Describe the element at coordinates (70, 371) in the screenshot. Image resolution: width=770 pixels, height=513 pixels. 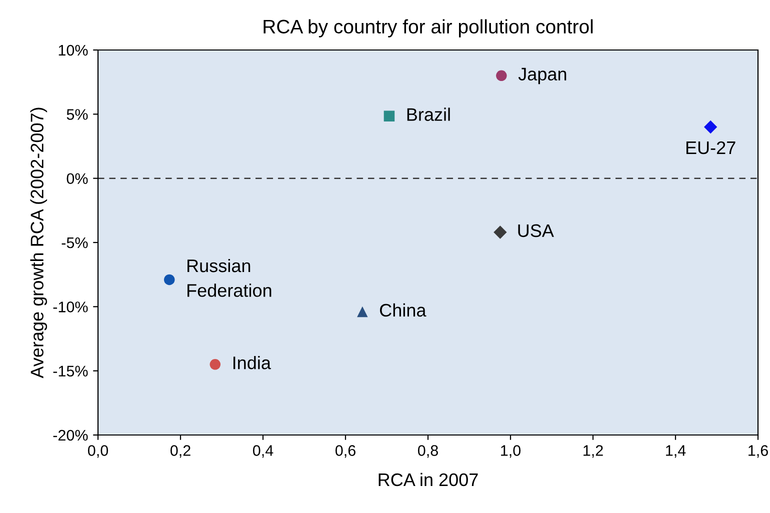
I see `y-tick-label: -15%` at that location.